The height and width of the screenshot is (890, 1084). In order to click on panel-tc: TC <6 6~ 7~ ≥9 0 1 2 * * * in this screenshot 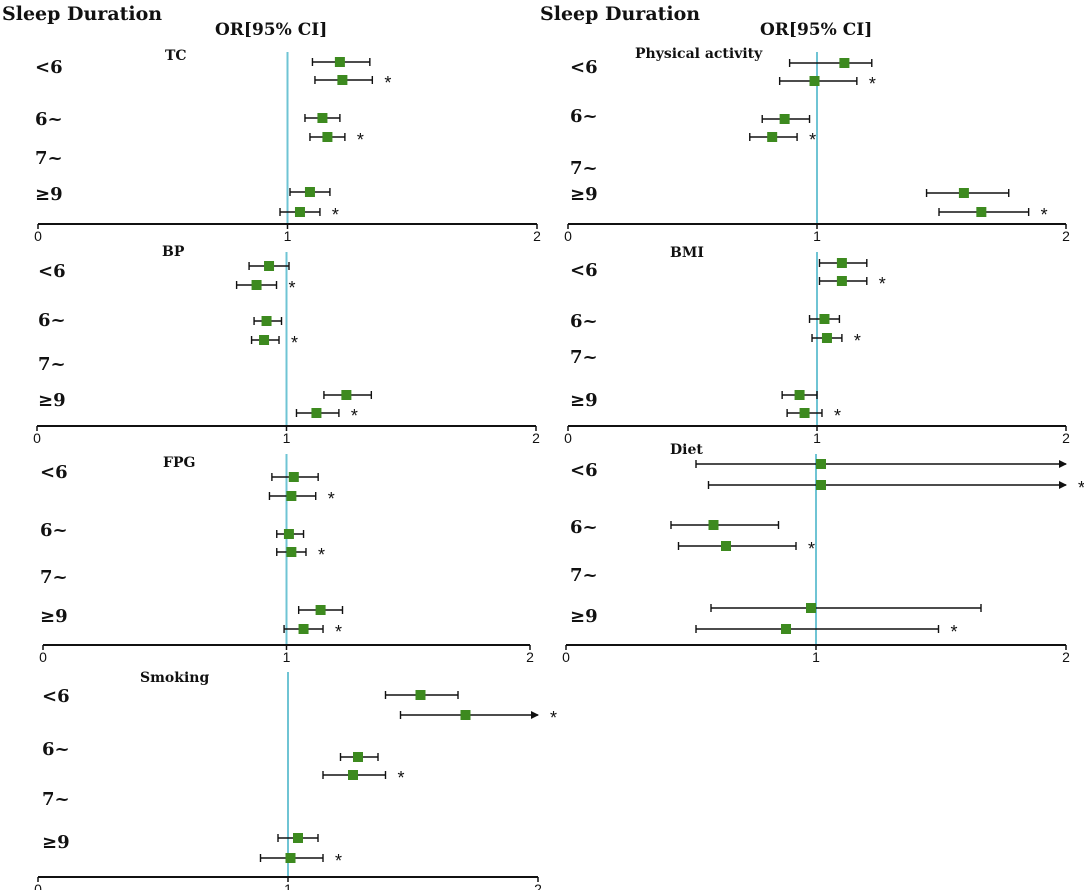, I will do `click(287, 146)`.